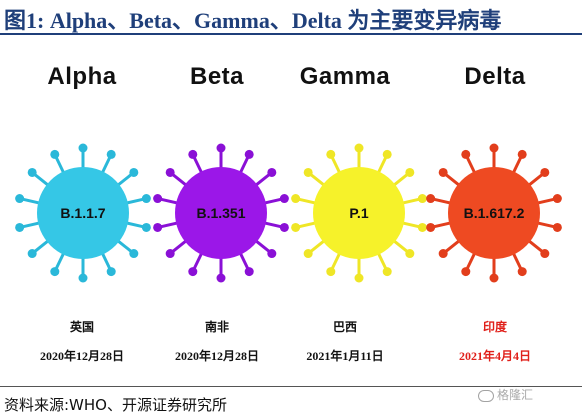 The width and height of the screenshot is (582, 418). I want to click on lineage-beta: B.1.351, so click(221, 213).